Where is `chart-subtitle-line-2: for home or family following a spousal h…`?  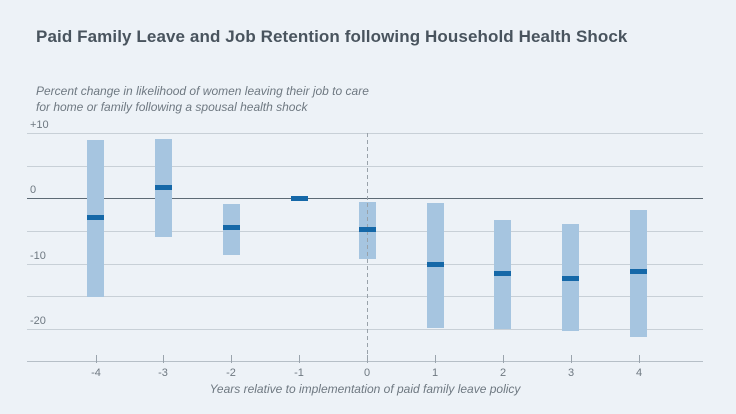 chart-subtitle-line-2: for home or family following a spousal h… is located at coordinates (172, 107).